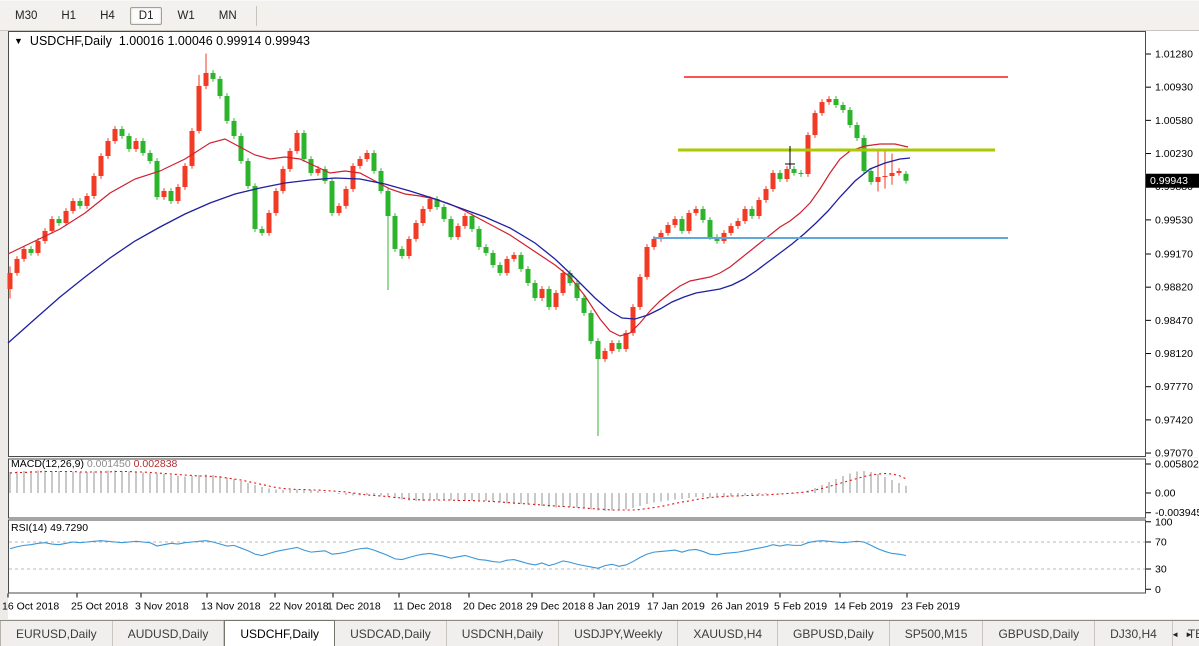 The width and height of the screenshot is (1199, 646). What do you see at coordinates (69, 528) in the screenshot?
I see `rsi-value: 49.7290` at bounding box center [69, 528].